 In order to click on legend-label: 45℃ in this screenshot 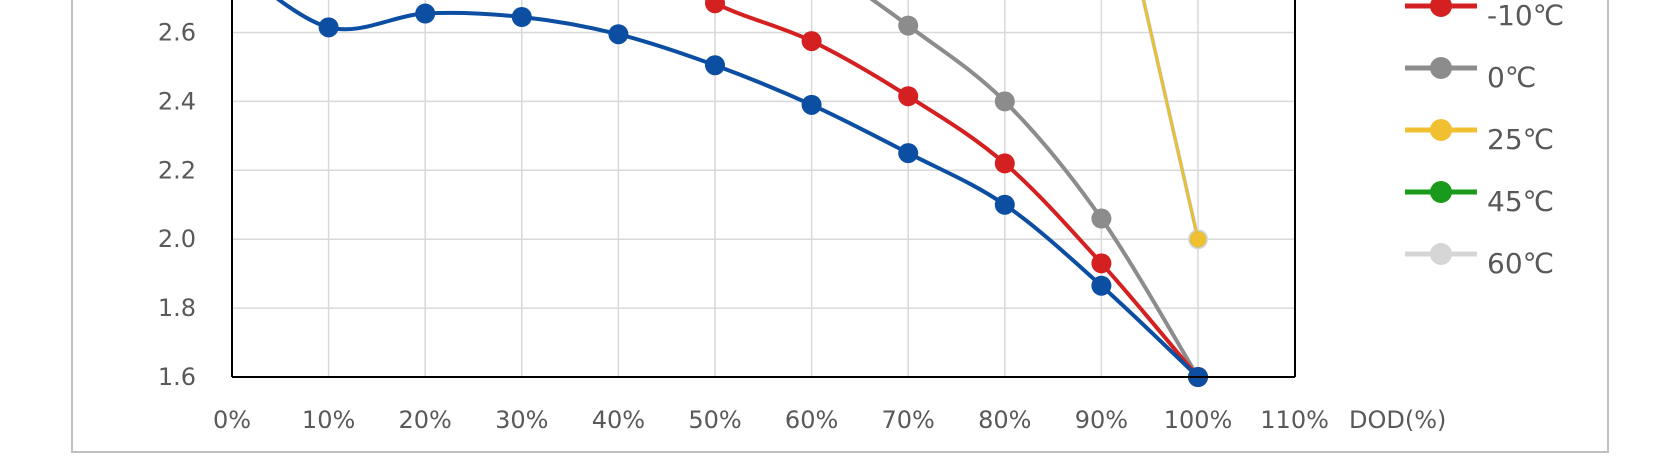, I will do `click(1520, 201)`.